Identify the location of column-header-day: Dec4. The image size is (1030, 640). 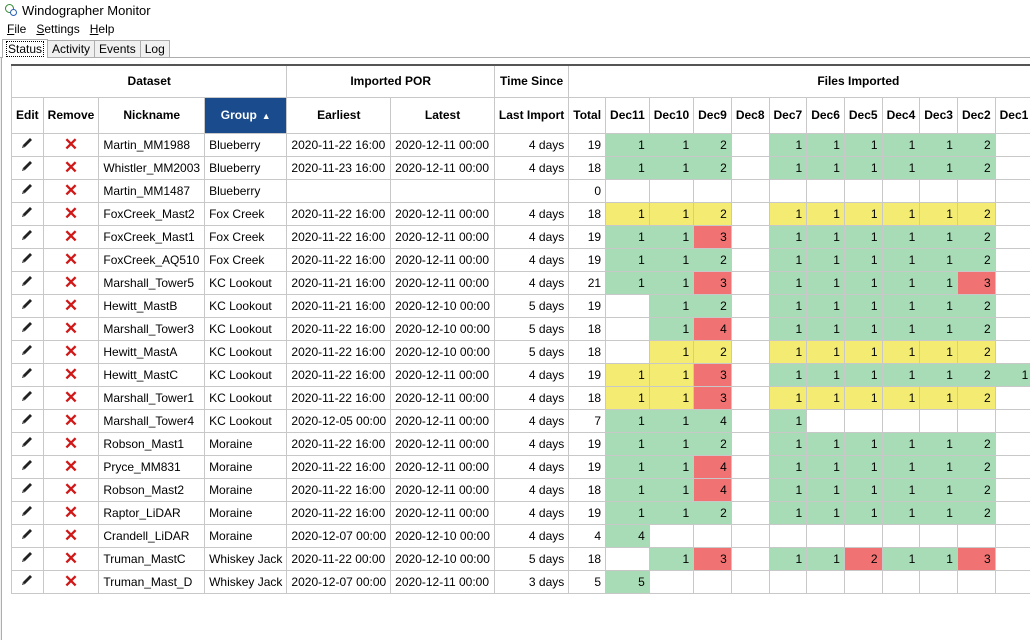
(901, 115).